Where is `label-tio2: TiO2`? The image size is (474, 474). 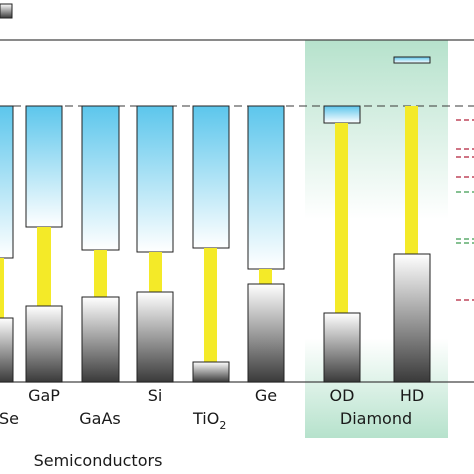
label-tio2: TiO2 is located at coordinates (209, 420).